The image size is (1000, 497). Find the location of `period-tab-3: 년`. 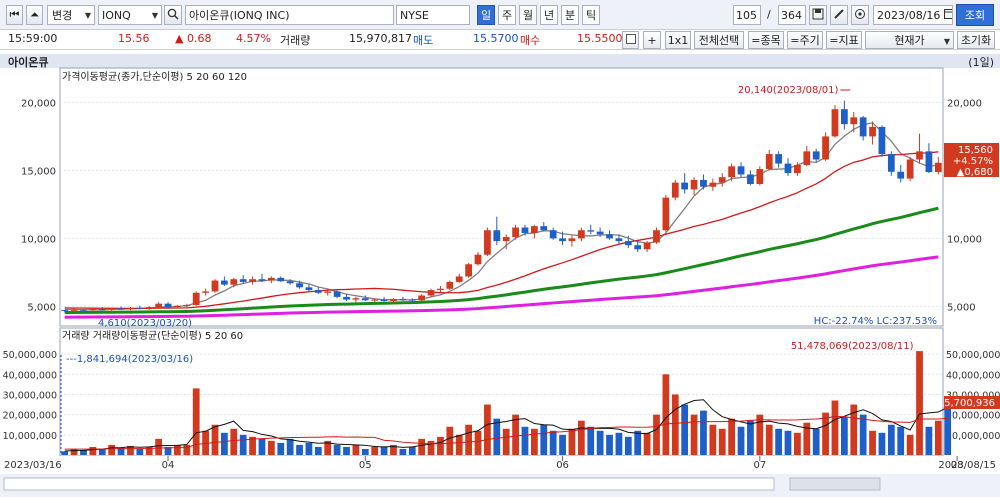

period-tab-3: 년 is located at coordinates (549, 15).